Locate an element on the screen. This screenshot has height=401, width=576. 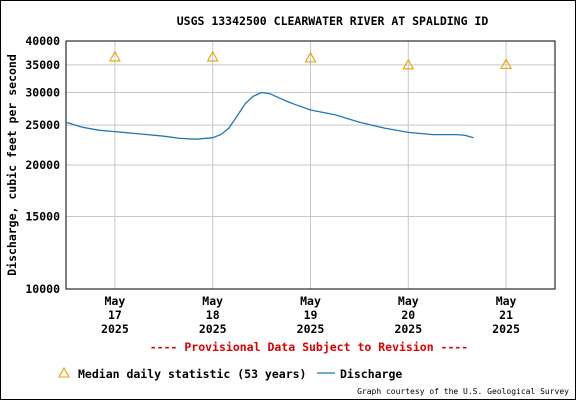
discharge-line is located at coordinates (269, 115).